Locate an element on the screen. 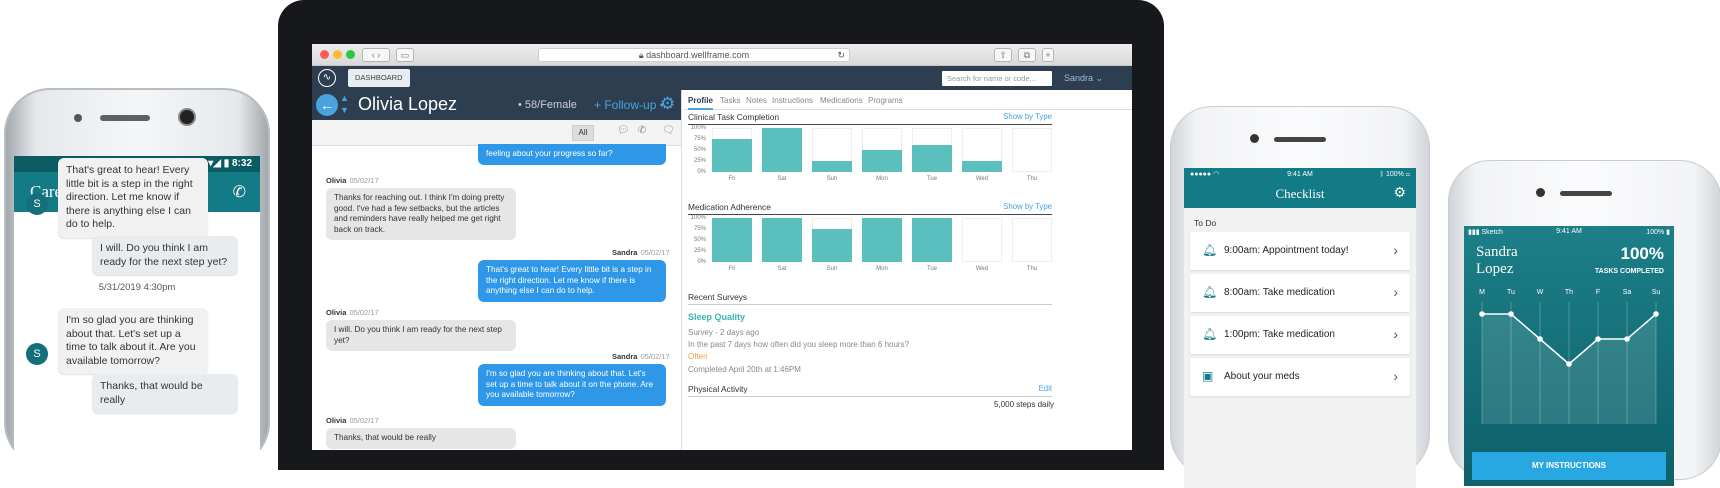  avatar: S is located at coordinates (37, 354).